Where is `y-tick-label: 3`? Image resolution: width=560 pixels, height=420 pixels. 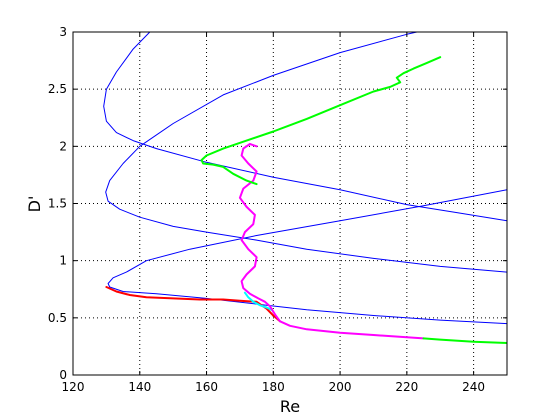
y-tick-label: 3 is located at coordinates (63, 32).